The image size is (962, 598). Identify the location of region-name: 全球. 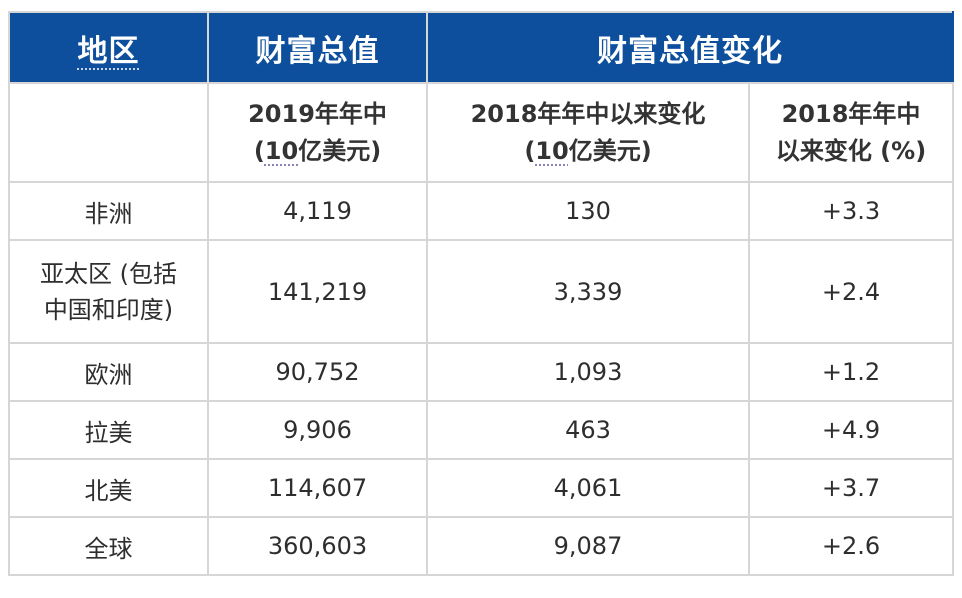
(108, 548).